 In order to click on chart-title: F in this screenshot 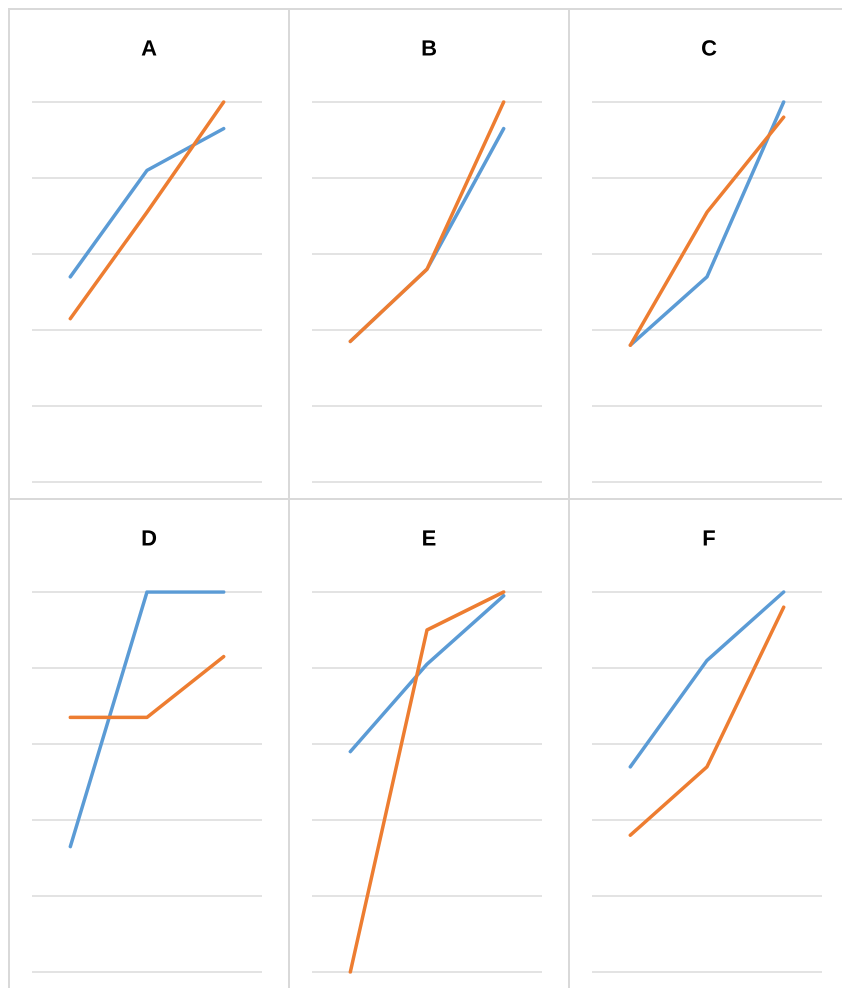, I will do `click(709, 538)`.